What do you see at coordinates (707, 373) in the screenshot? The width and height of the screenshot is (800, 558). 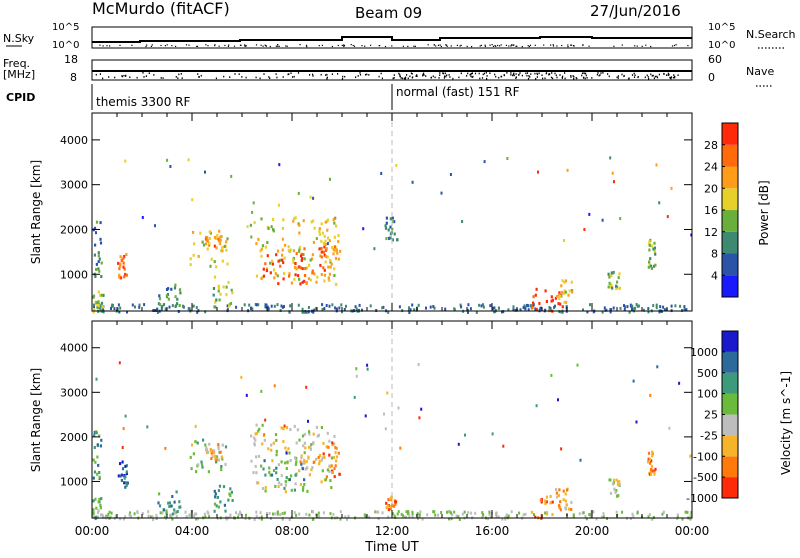 I see `vel-colorbar-tick-label: 500` at bounding box center [707, 373].